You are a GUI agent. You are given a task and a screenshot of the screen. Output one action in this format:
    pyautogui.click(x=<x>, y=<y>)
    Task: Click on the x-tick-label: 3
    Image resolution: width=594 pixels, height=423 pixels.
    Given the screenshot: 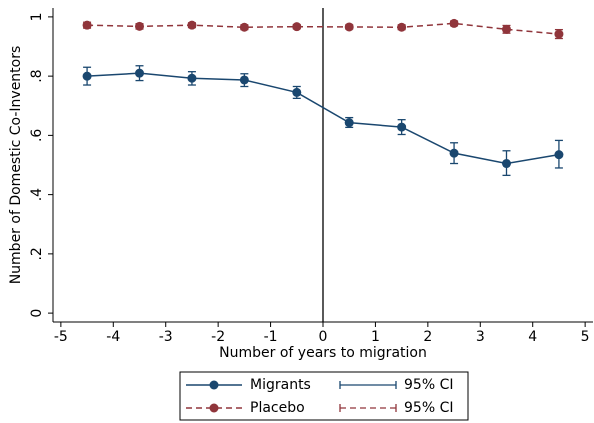 What is the action you would take?
    pyautogui.click(x=480, y=337)
    